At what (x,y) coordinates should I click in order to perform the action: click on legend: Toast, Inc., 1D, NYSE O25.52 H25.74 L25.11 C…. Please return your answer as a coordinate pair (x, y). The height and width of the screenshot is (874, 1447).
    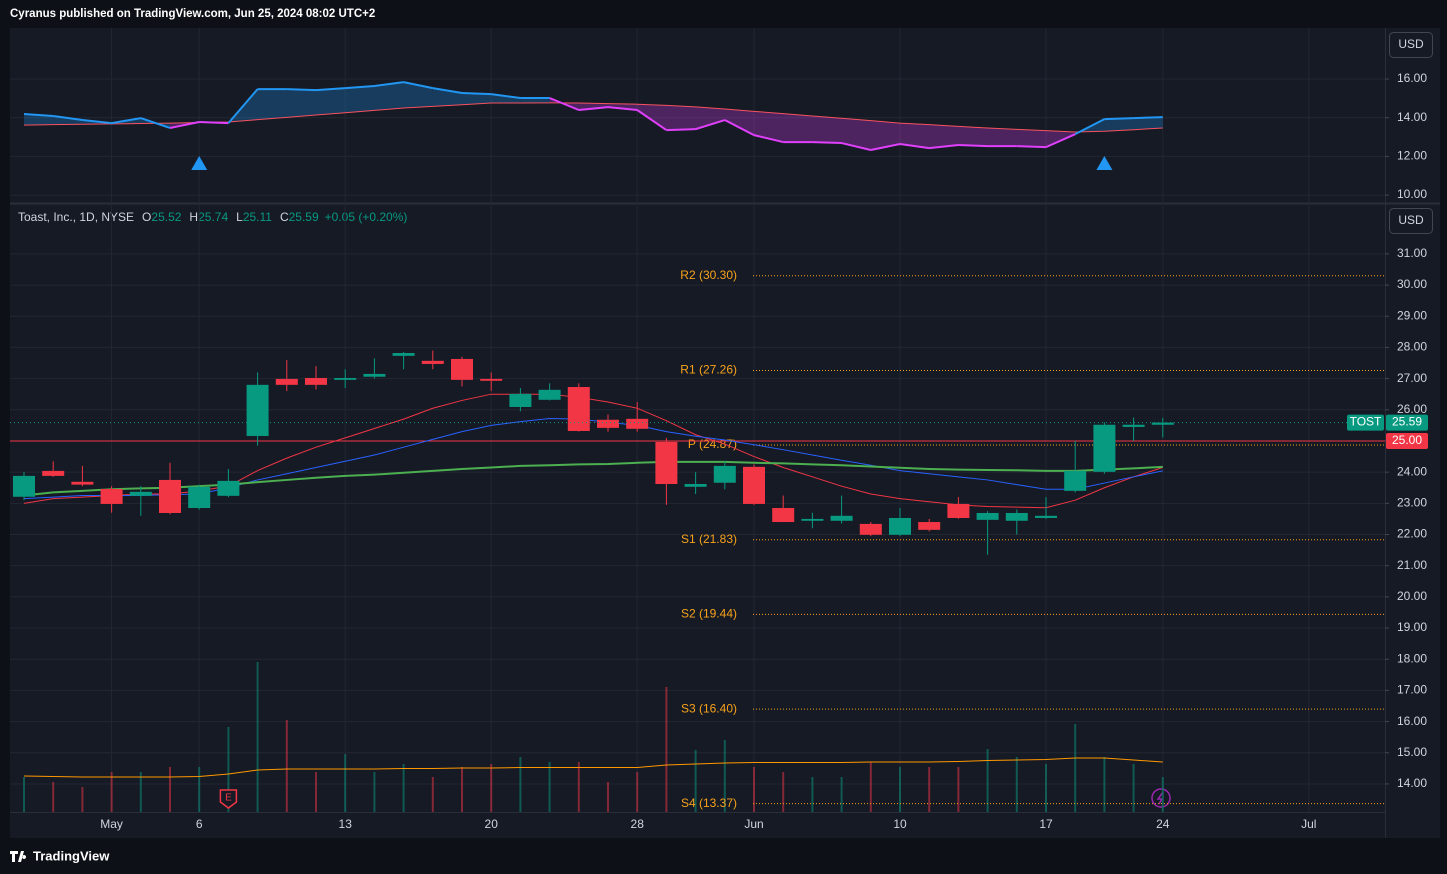
    Looking at the image, I should click on (212, 217).